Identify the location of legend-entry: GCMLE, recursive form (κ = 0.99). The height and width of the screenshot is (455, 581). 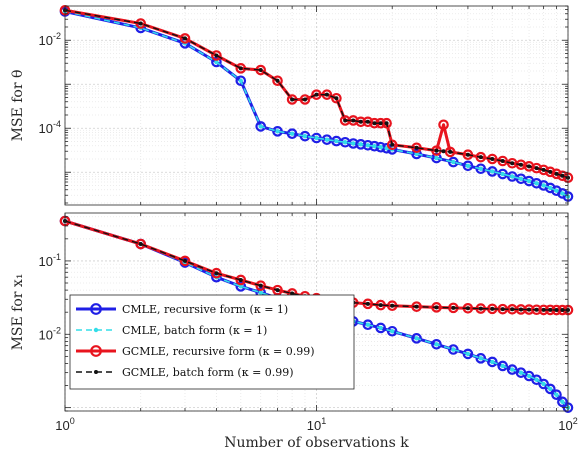
(218, 351).